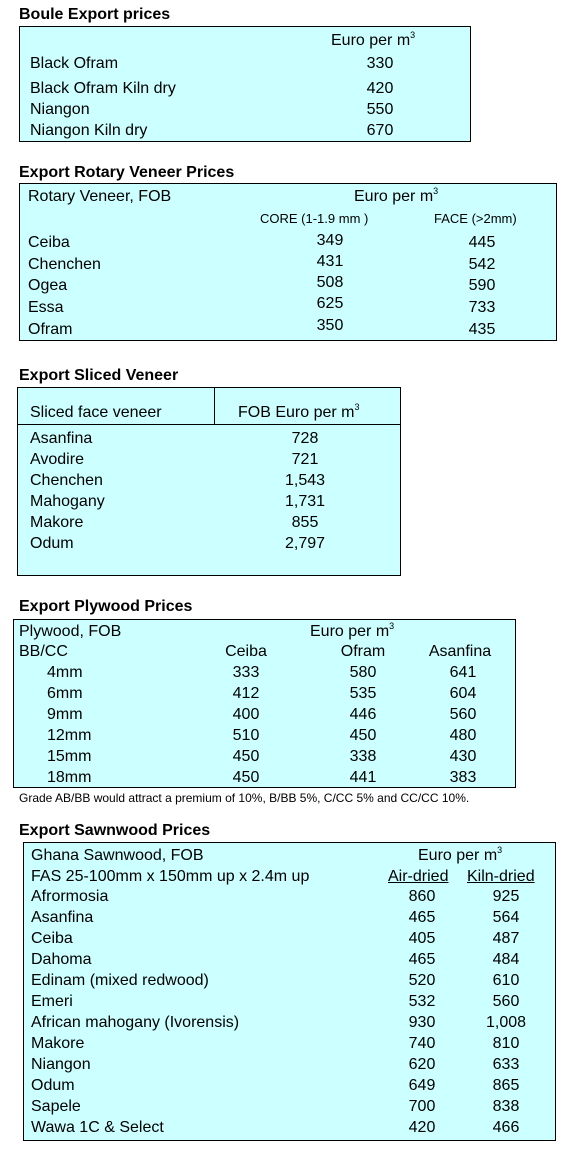 The width and height of the screenshot is (568, 1154). What do you see at coordinates (482, 242) in the screenshot?
I see `rotary-row-face: 445` at bounding box center [482, 242].